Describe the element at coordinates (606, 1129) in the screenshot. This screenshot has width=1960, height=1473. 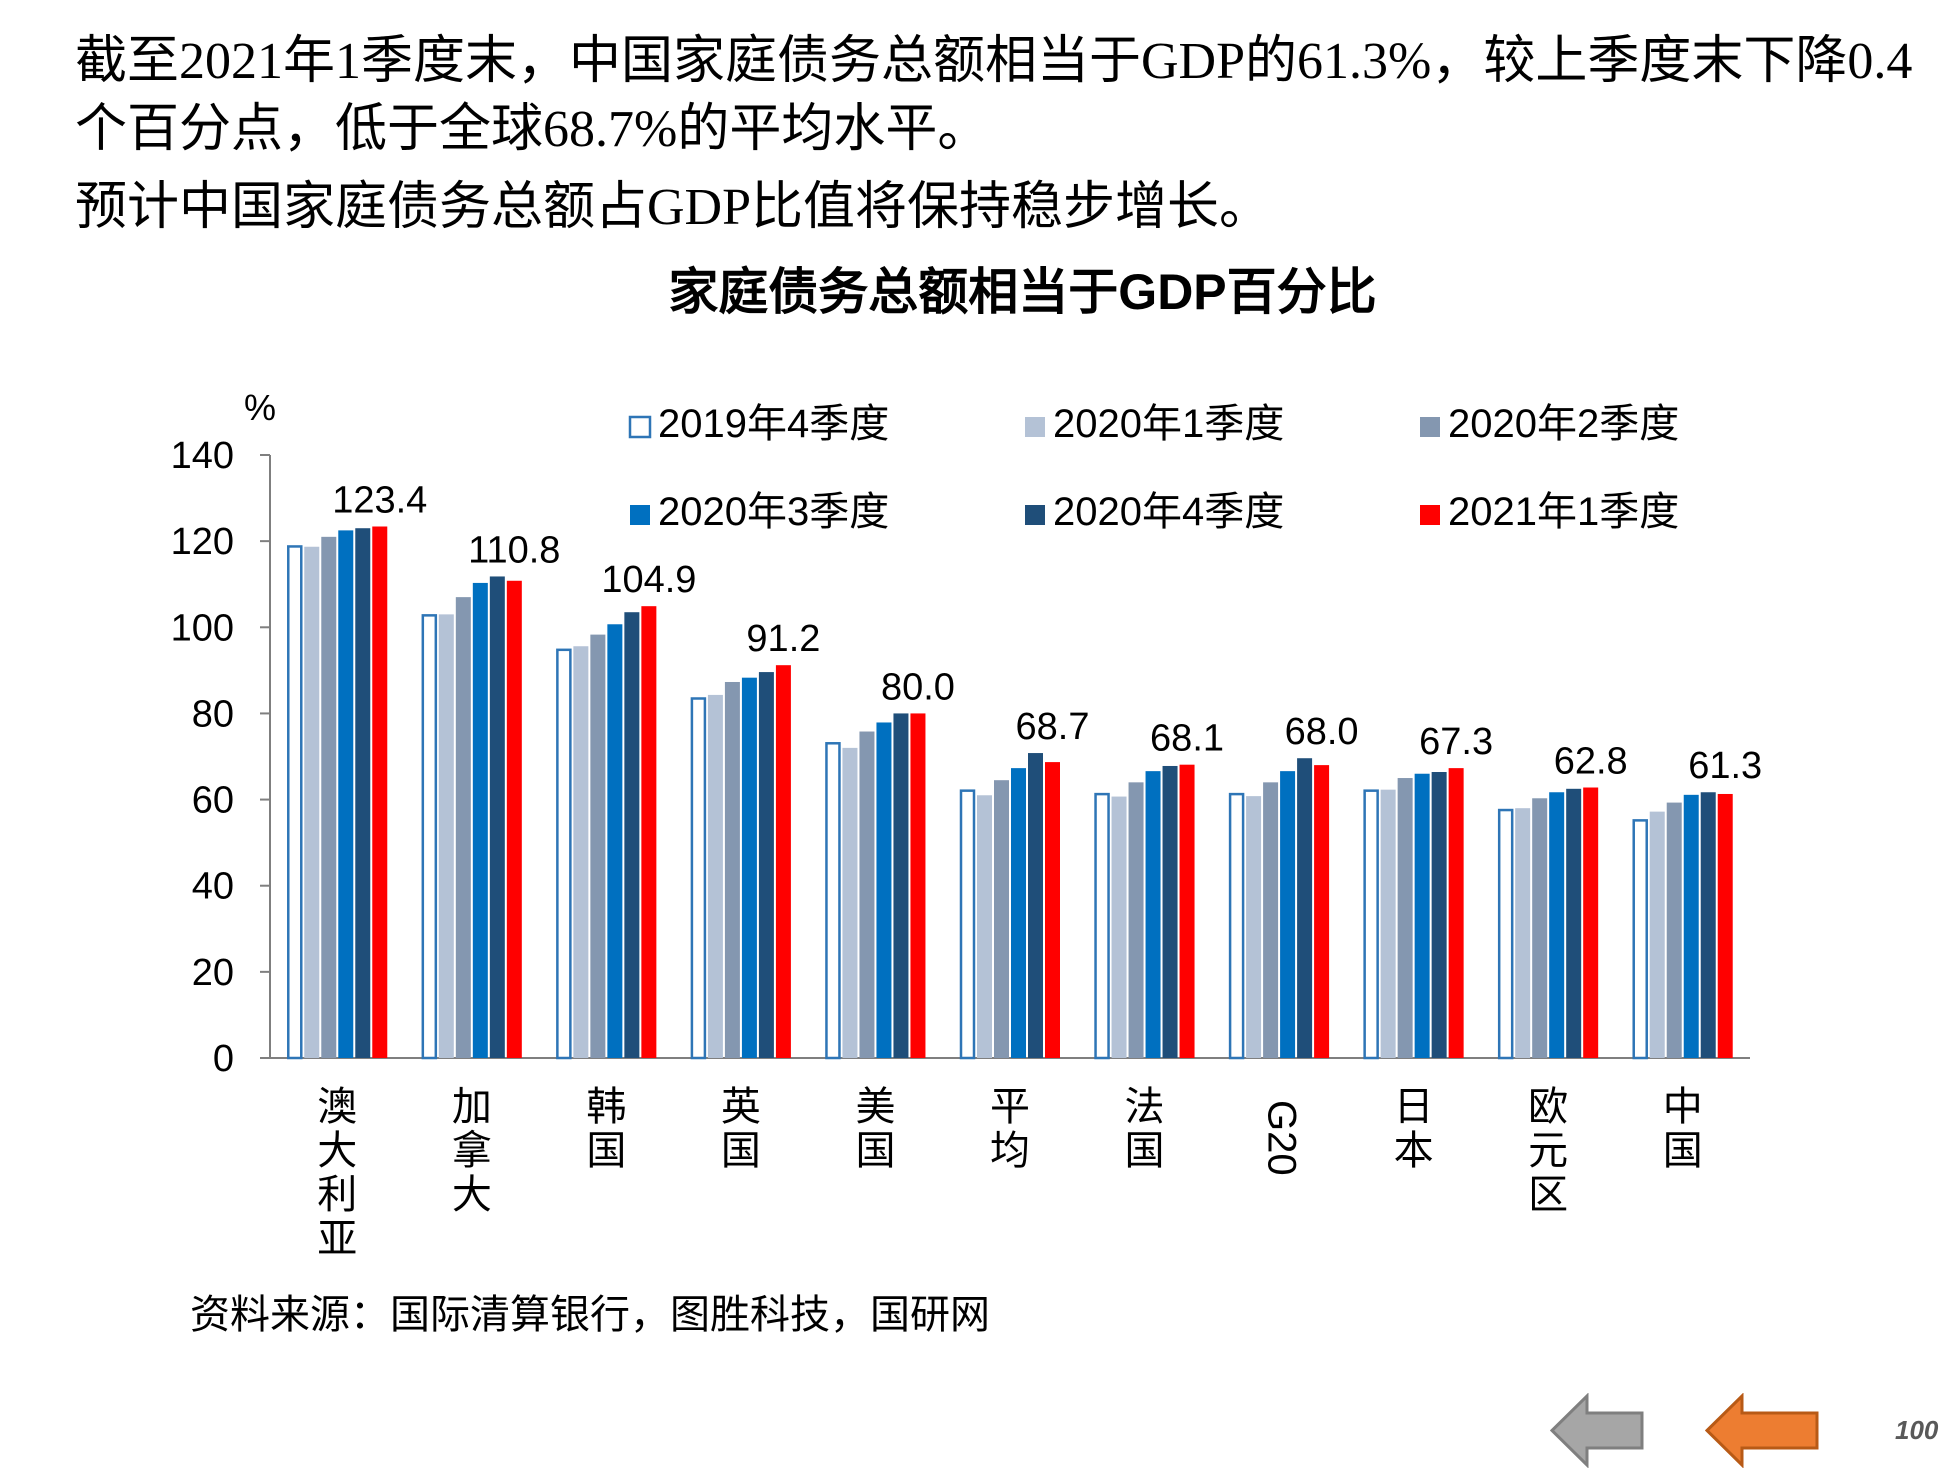
I see `x-tick-label: 韩国` at that location.